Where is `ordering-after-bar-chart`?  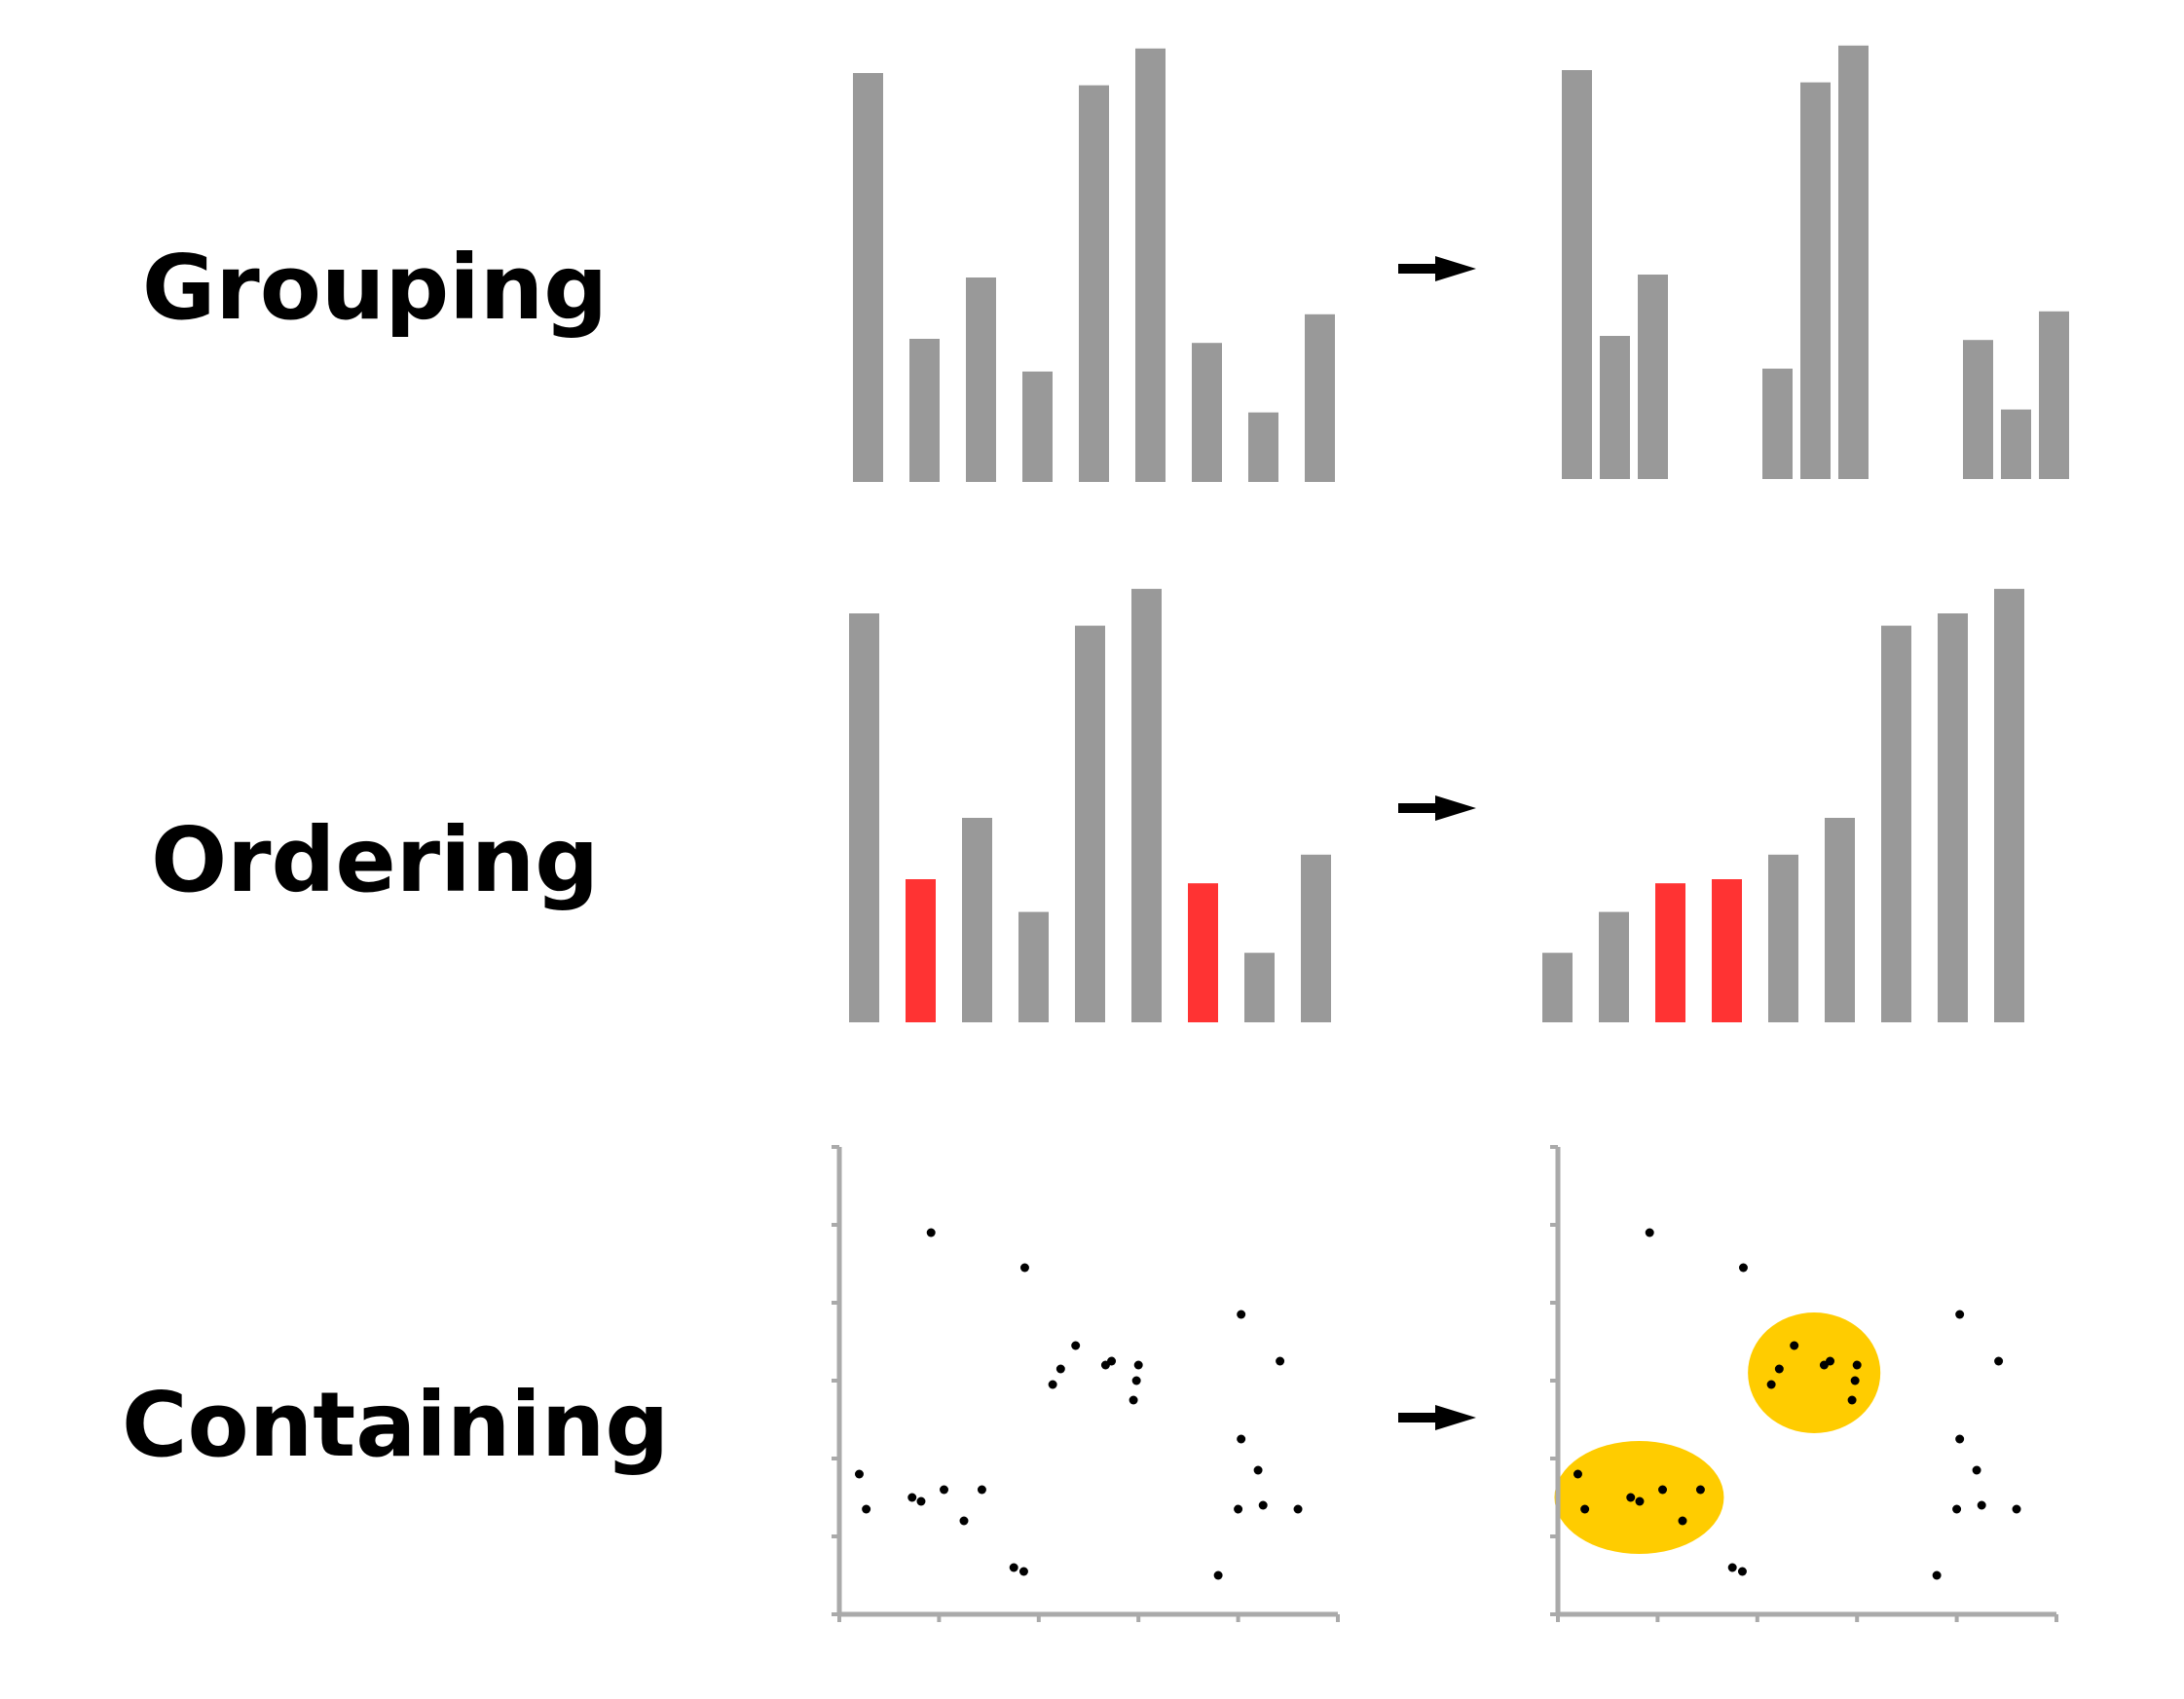
ordering-after-bar-chart is located at coordinates (1783, 805).